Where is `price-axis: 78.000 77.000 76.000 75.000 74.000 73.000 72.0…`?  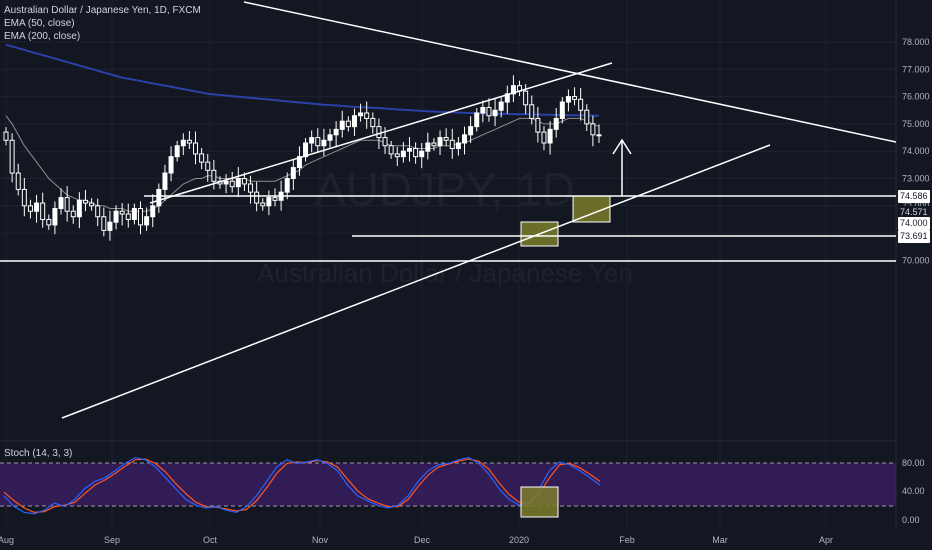
price-axis: 78.000 77.000 76.000 75.000 74.000 73.000 72.0… is located at coordinates (916, 281).